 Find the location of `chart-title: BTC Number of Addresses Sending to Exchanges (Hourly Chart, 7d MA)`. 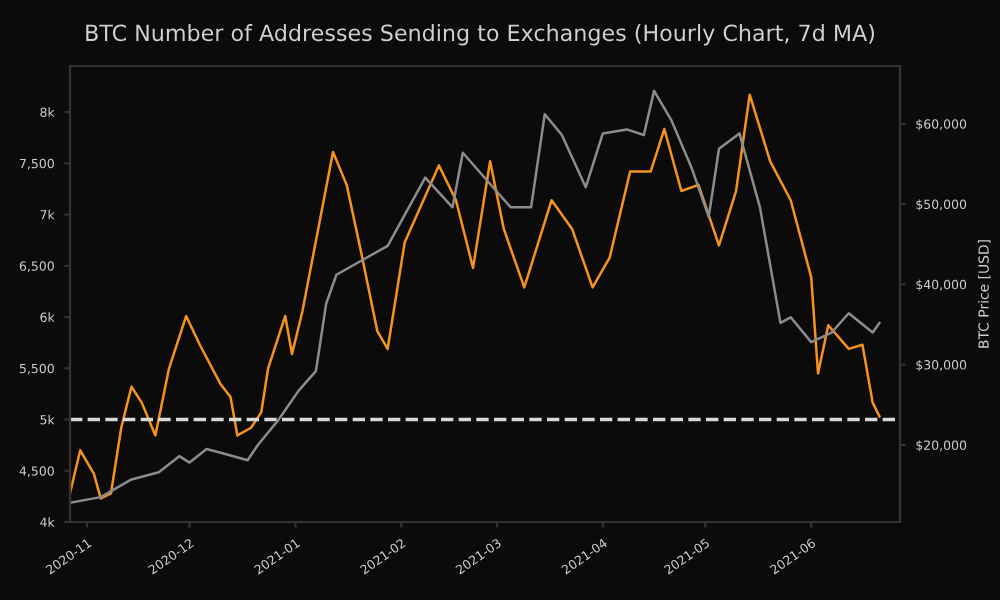

chart-title: BTC Number of Addresses Sending to Exchanges (Hourly Chart, 7d MA) is located at coordinates (480, 35).